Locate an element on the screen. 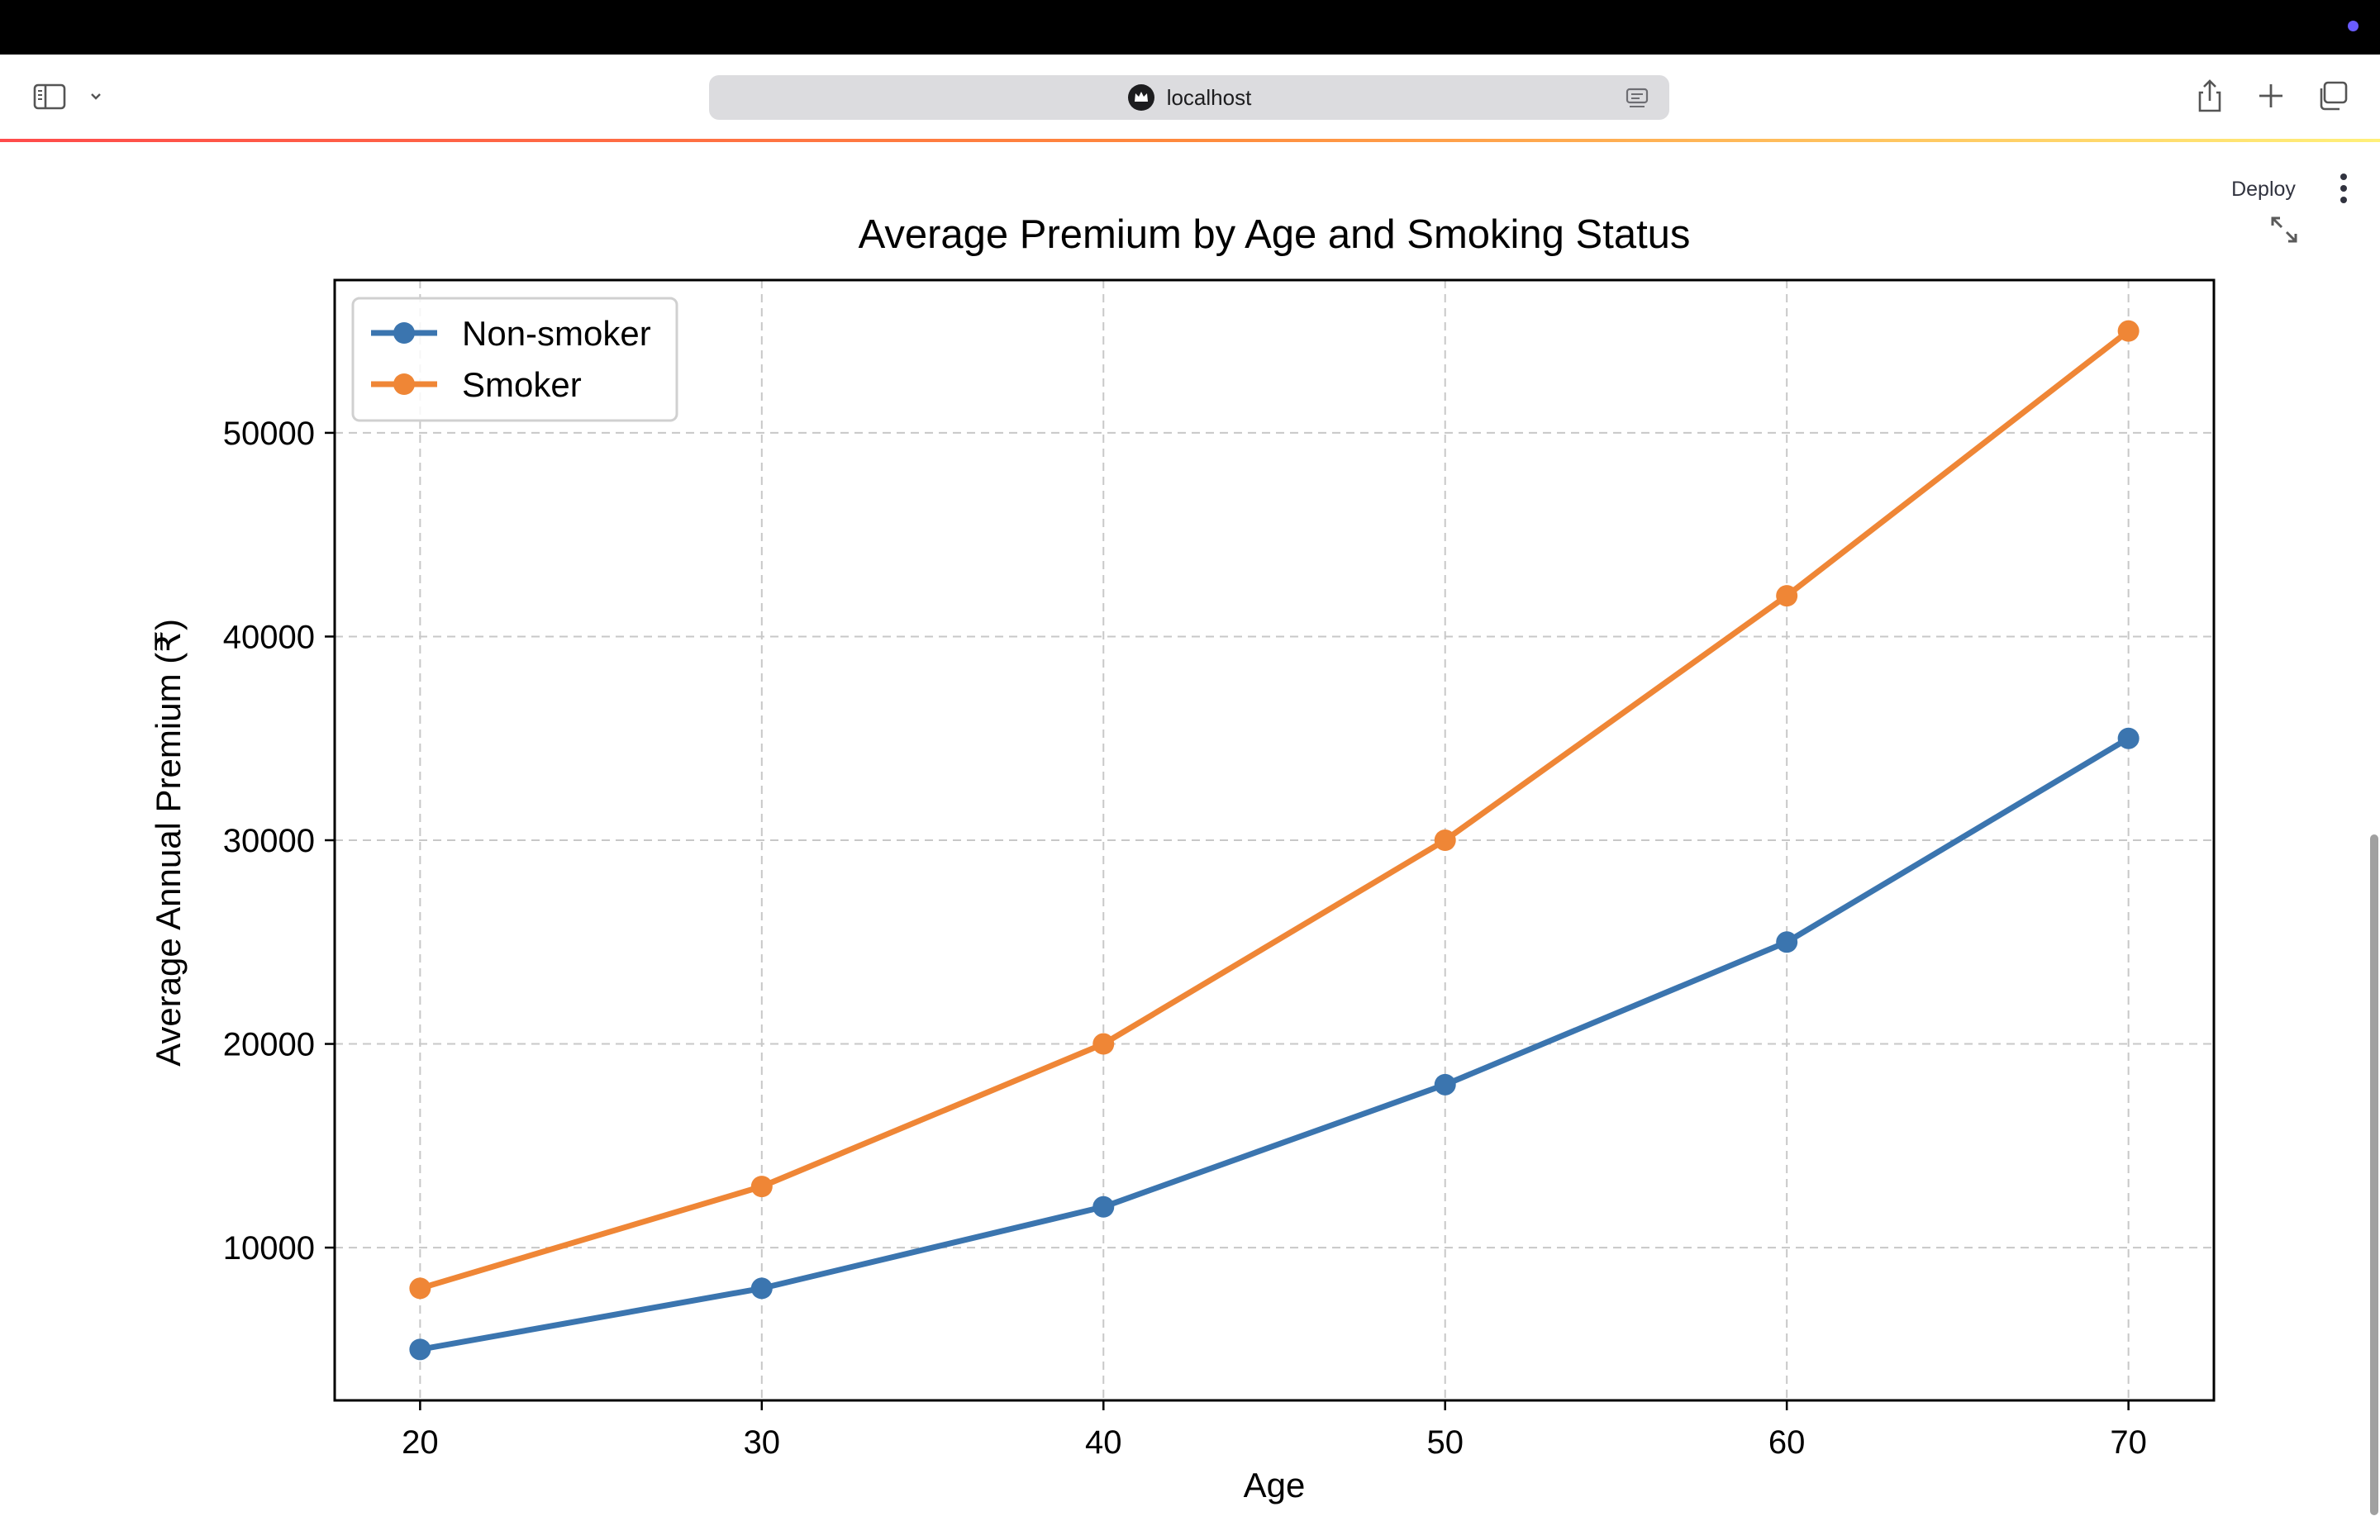 The image size is (2380, 1540). legend-label-non-smoker: Non-smoker is located at coordinates (556, 333).